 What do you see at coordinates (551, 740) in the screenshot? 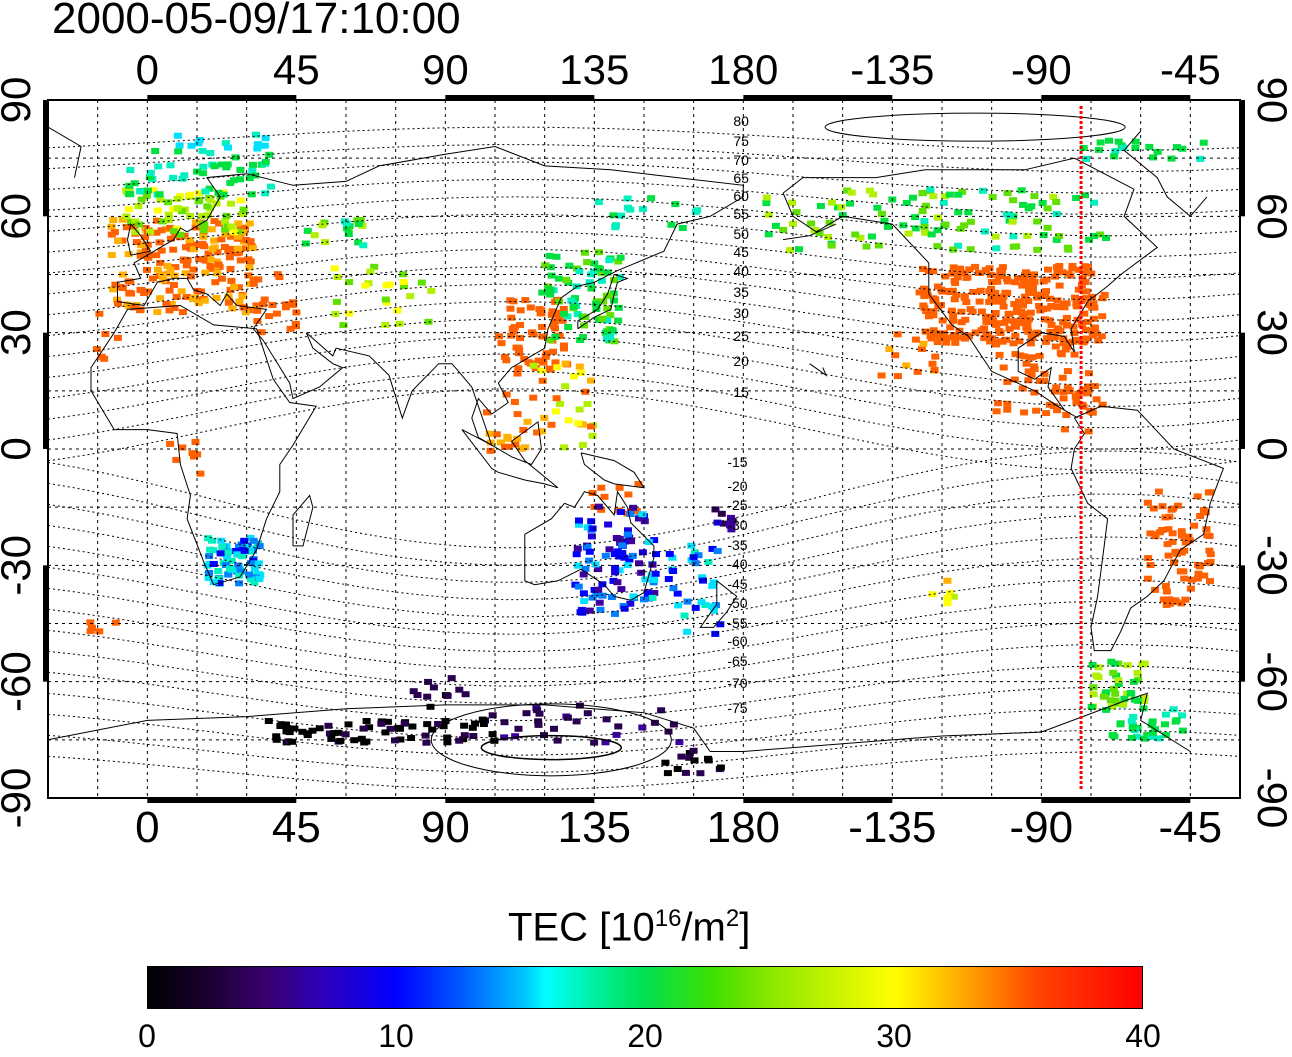
I see `pole-oval` at bounding box center [551, 740].